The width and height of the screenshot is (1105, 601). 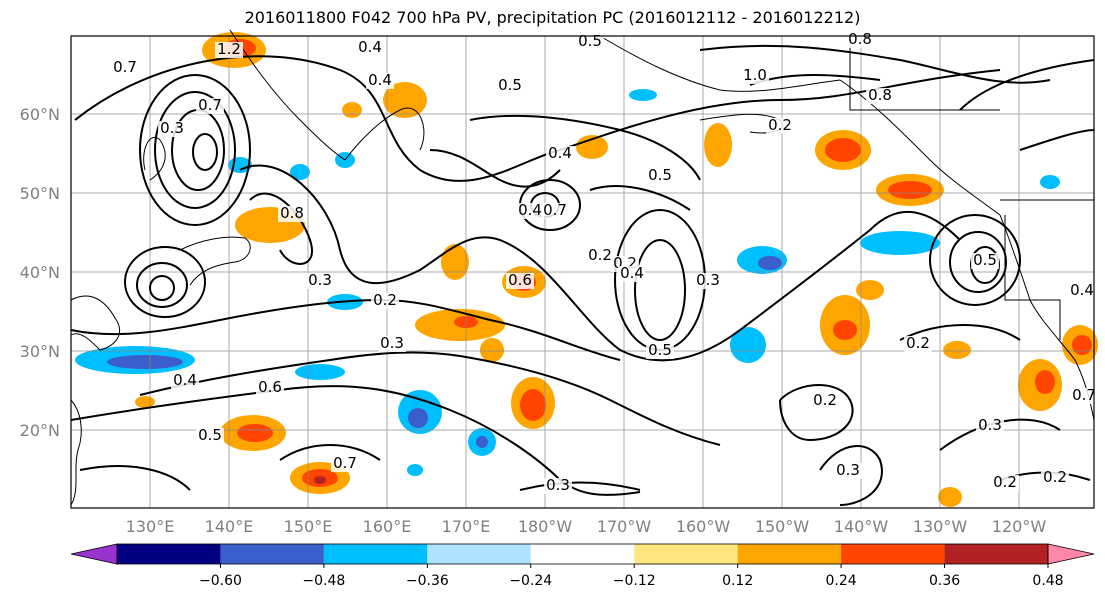 I want to click on colorbar-tick-label: −0.36, so click(x=427, y=581).